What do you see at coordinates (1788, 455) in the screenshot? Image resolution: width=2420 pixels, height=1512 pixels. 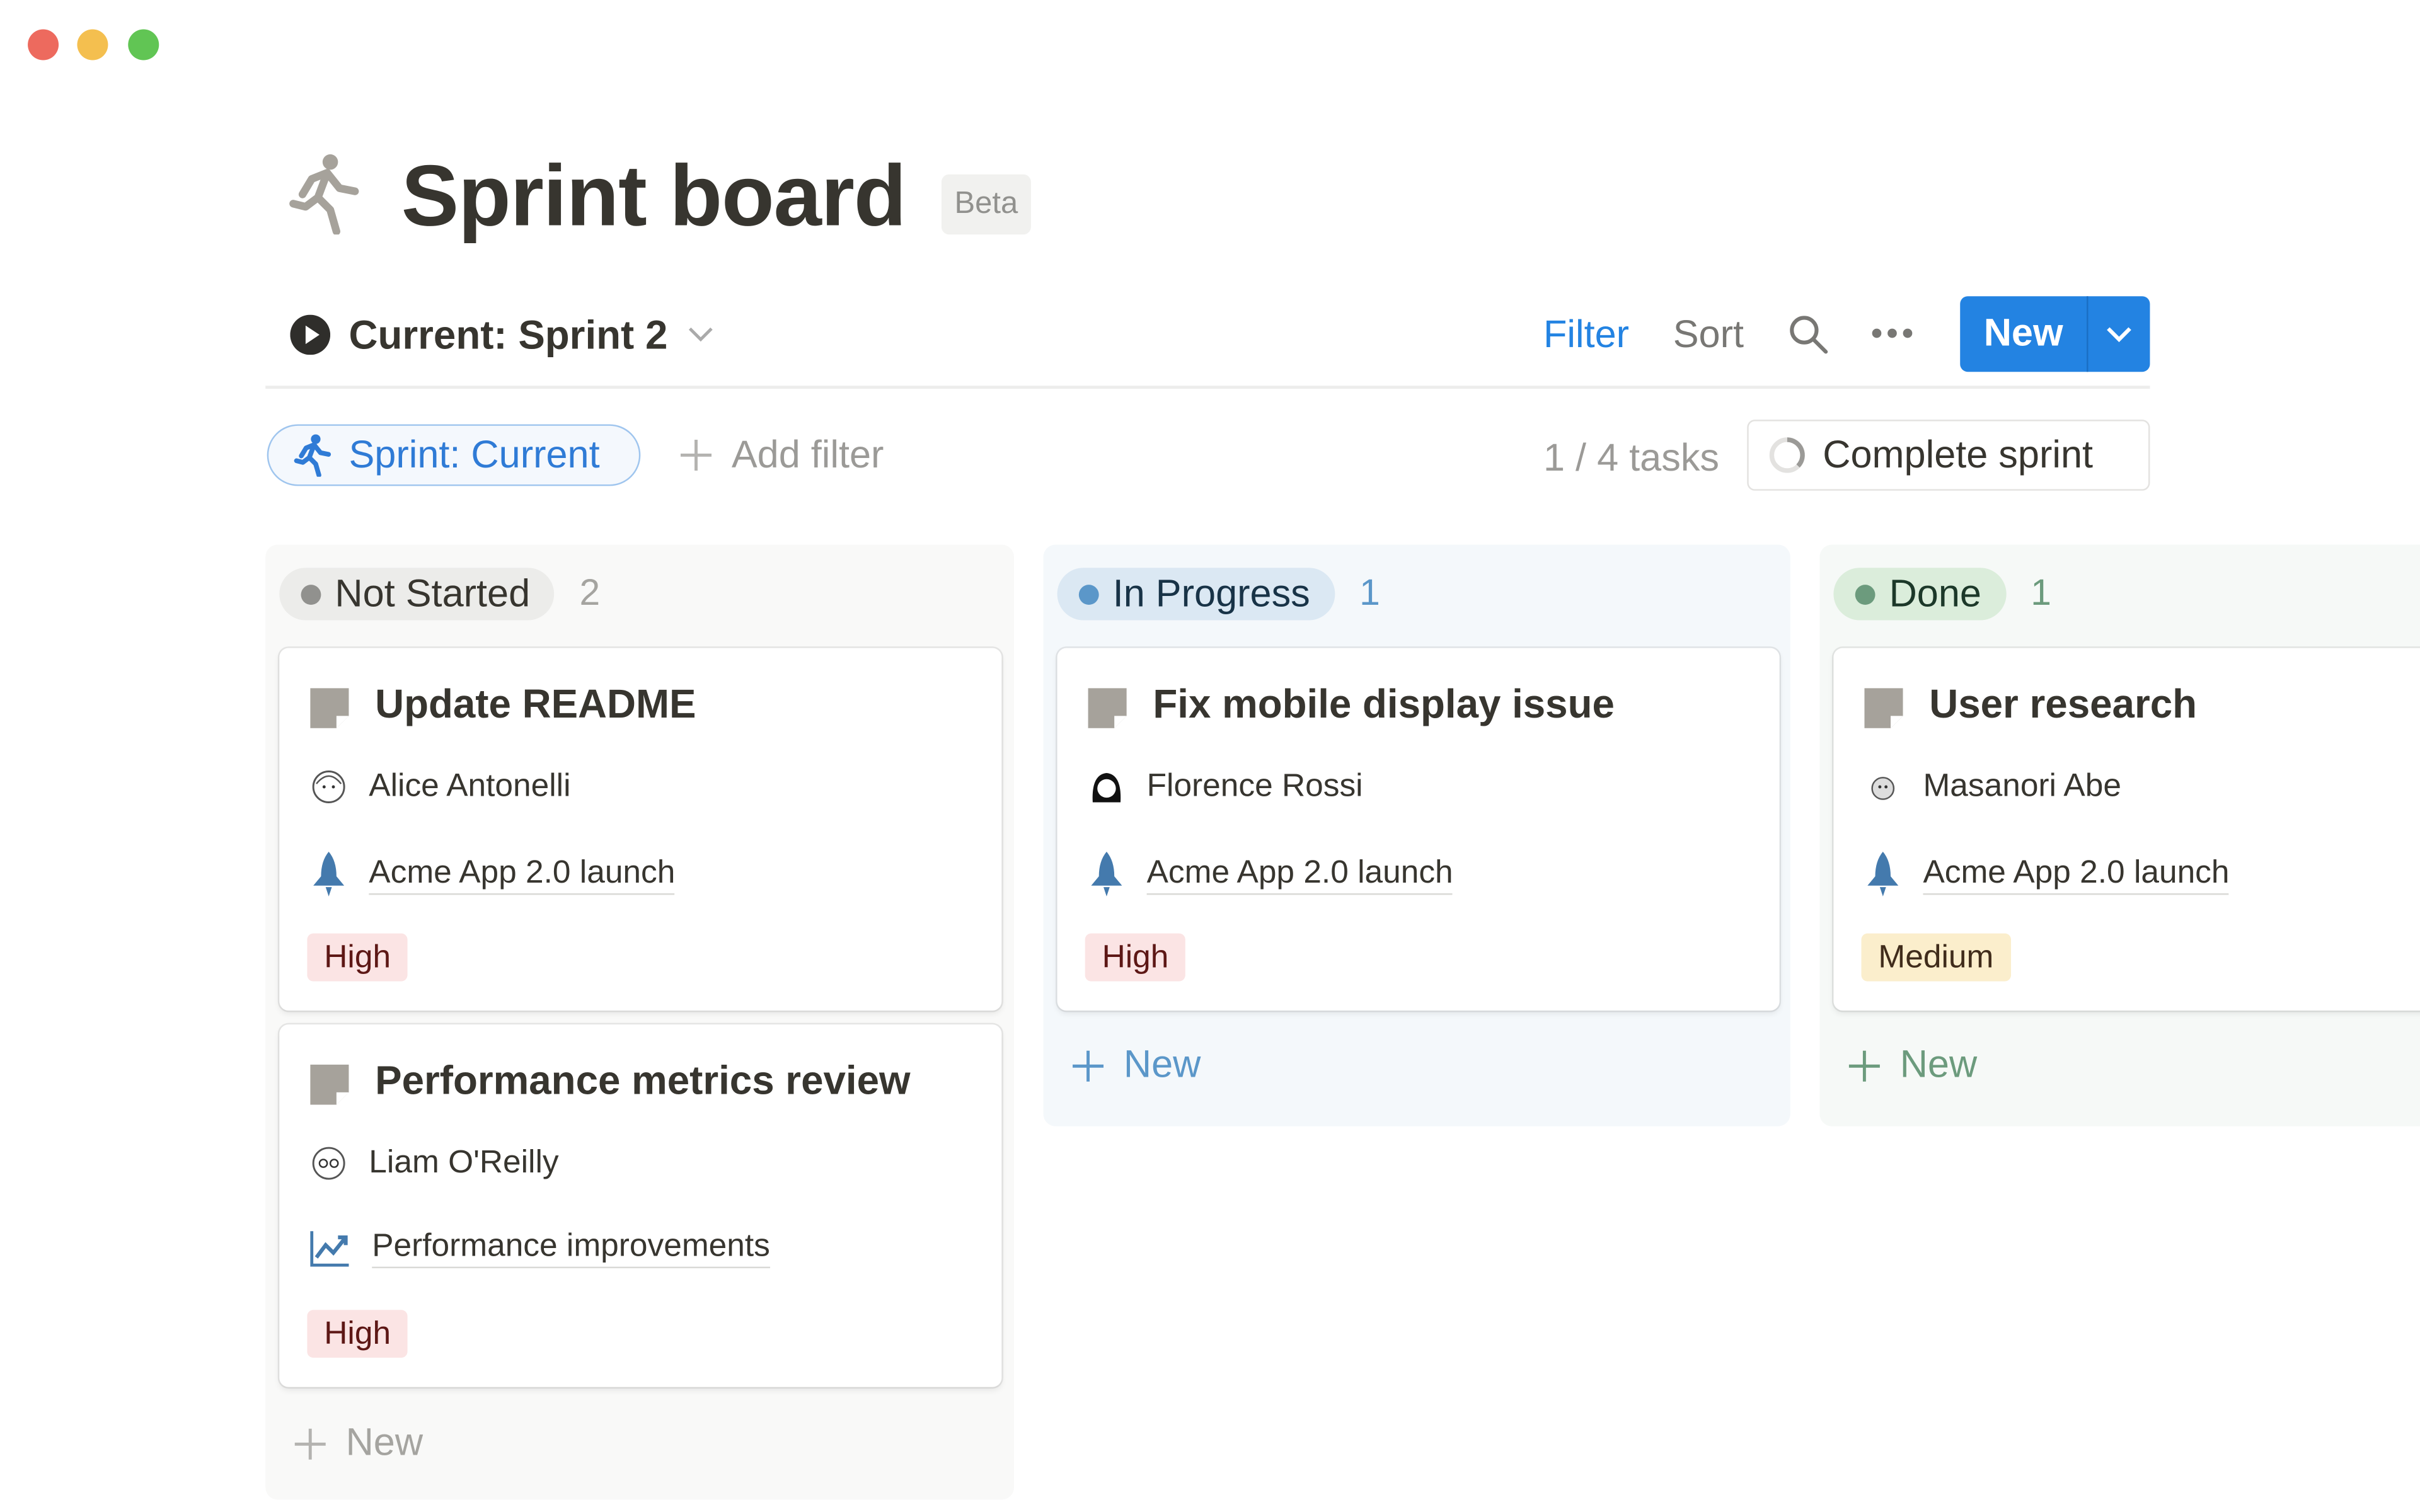 I see `progress-ring-icon` at bounding box center [1788, 455].